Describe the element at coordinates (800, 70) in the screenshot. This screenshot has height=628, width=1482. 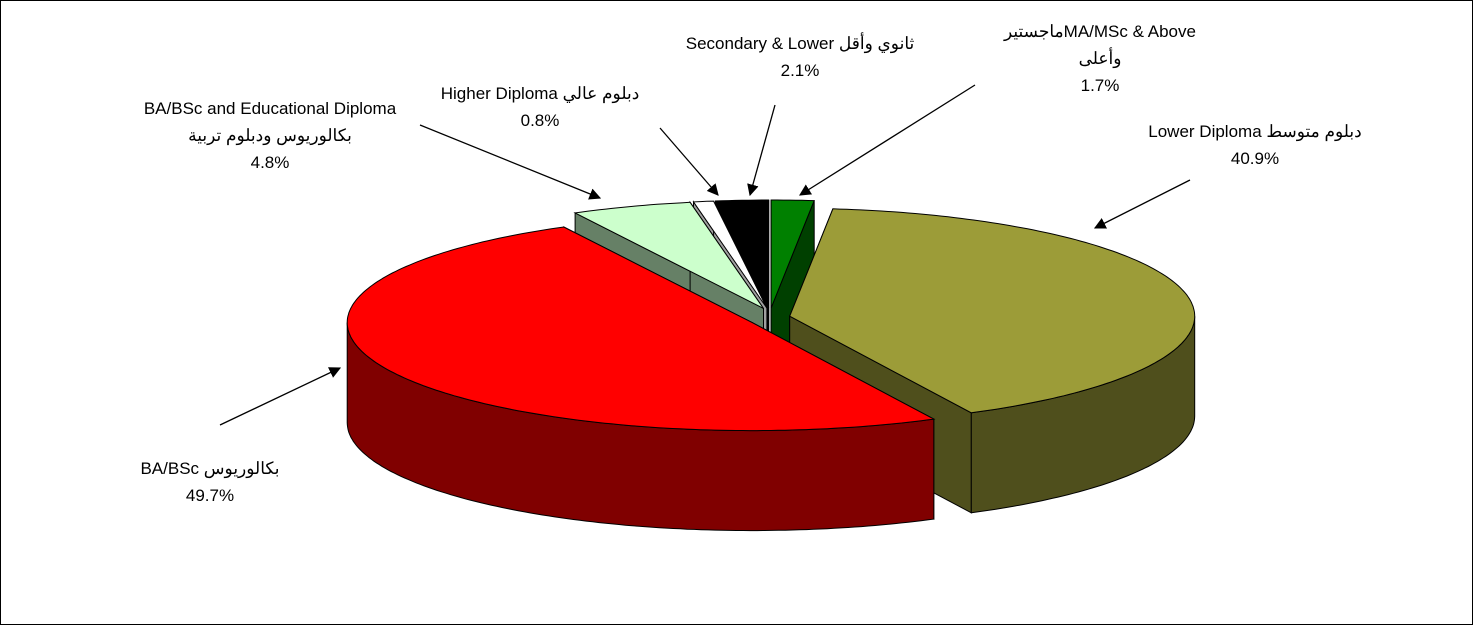
I see `value-label: 2.1%` at that location.